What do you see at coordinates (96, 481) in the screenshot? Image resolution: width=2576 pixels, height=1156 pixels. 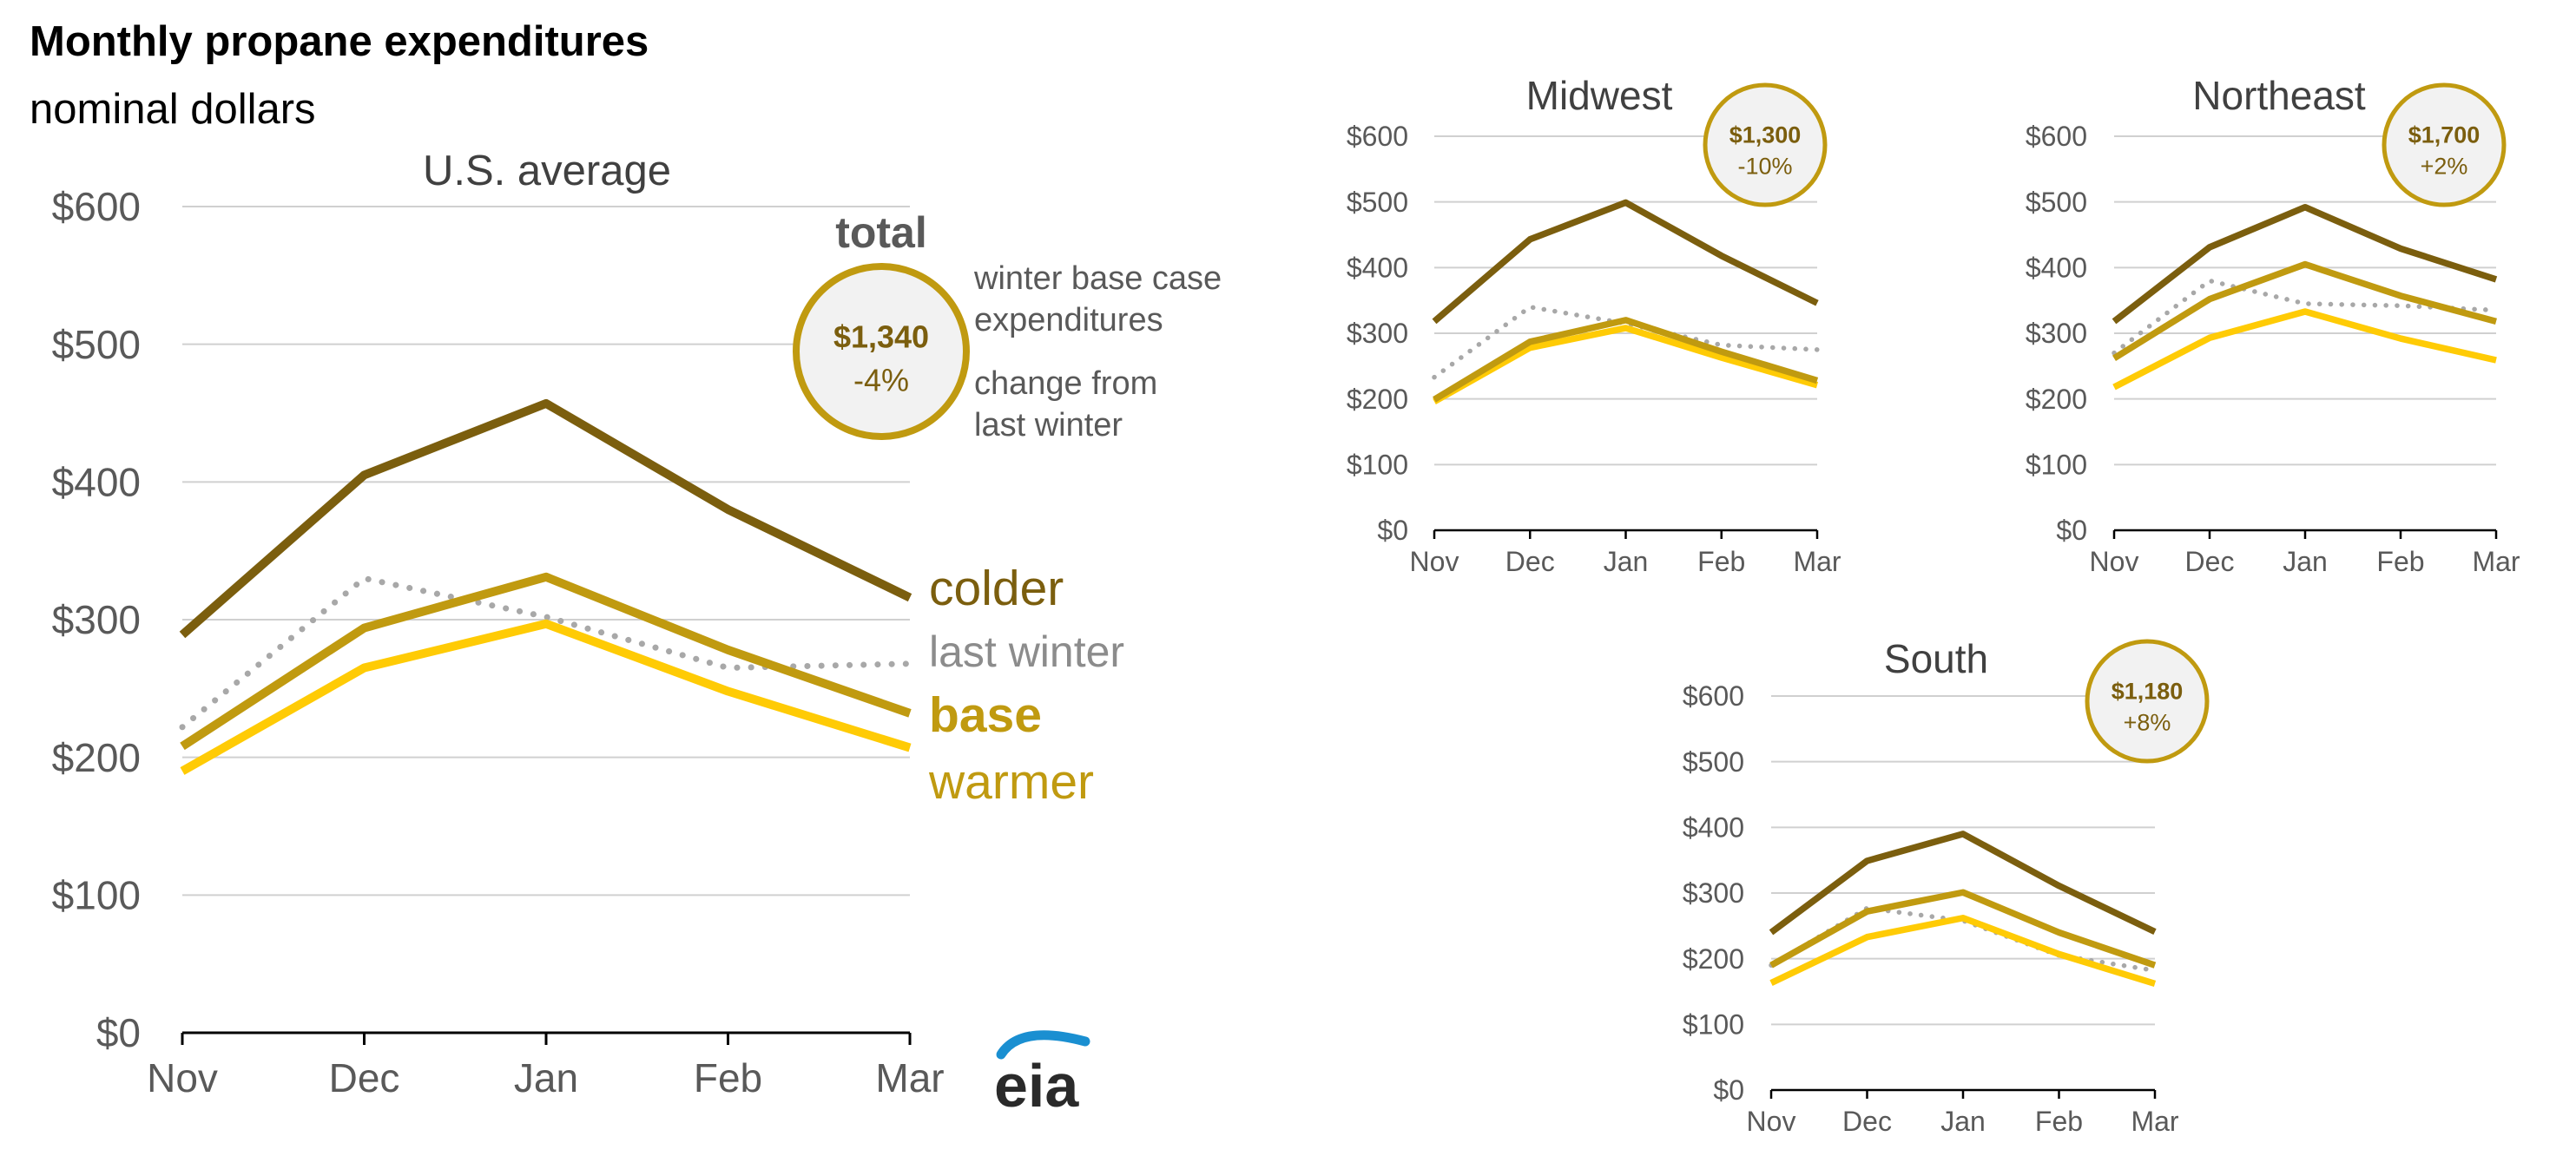 I see `chart-u-s-average-y-tick-label: $400` at bounding box center [96, 481].